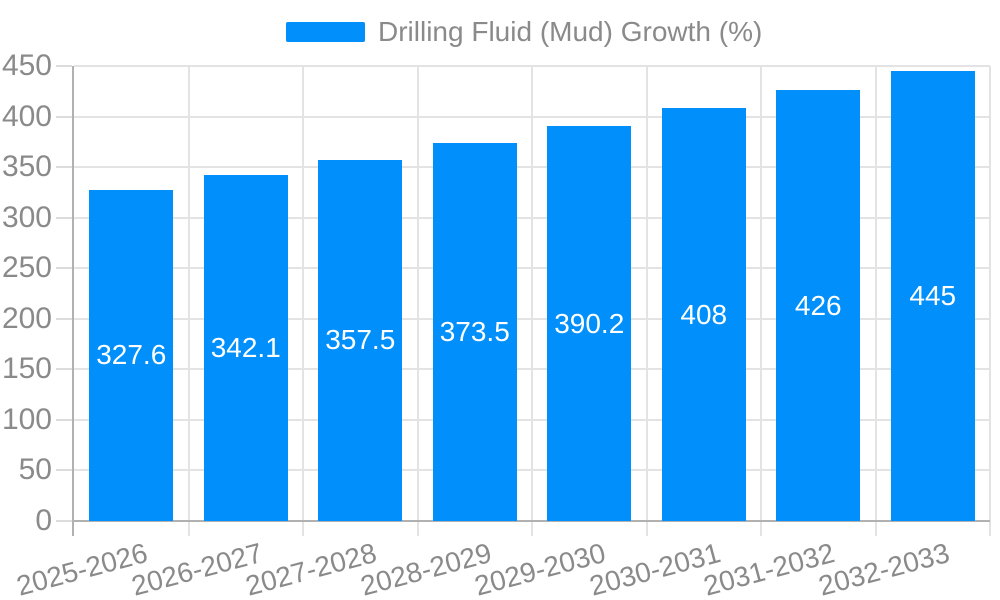  Describe the element at coordinates (26, 268) in the screenshot. I see `y-axis-tick-label: 250` at that location.